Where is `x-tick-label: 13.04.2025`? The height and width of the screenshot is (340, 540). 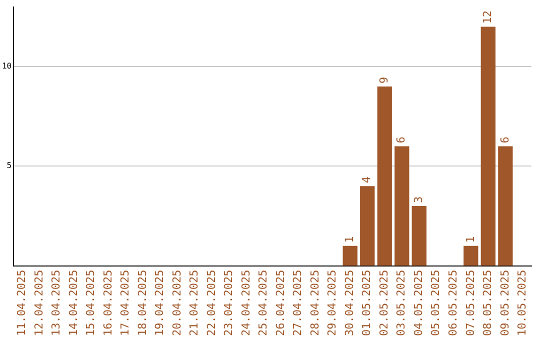
x-tick-label: 13.04.2025 is located at coordinates (56, 303).